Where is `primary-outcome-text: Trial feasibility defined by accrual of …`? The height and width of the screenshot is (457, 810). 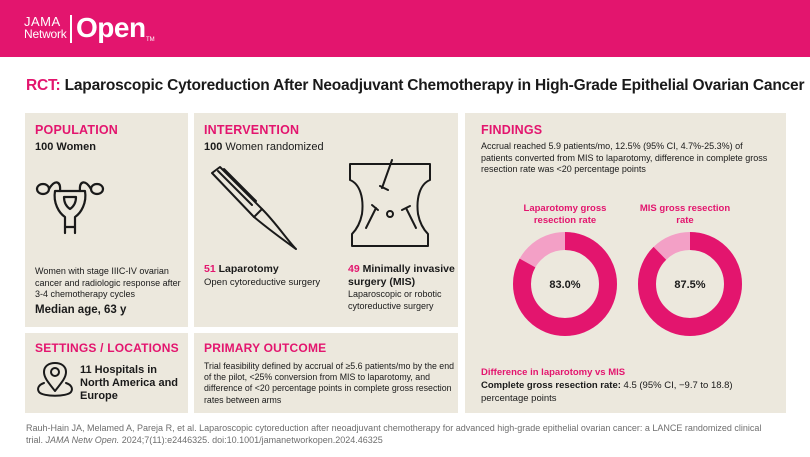 primary-outcome-text: Trial feasibility defined by accrual of … is located at coordinates (329, 383).